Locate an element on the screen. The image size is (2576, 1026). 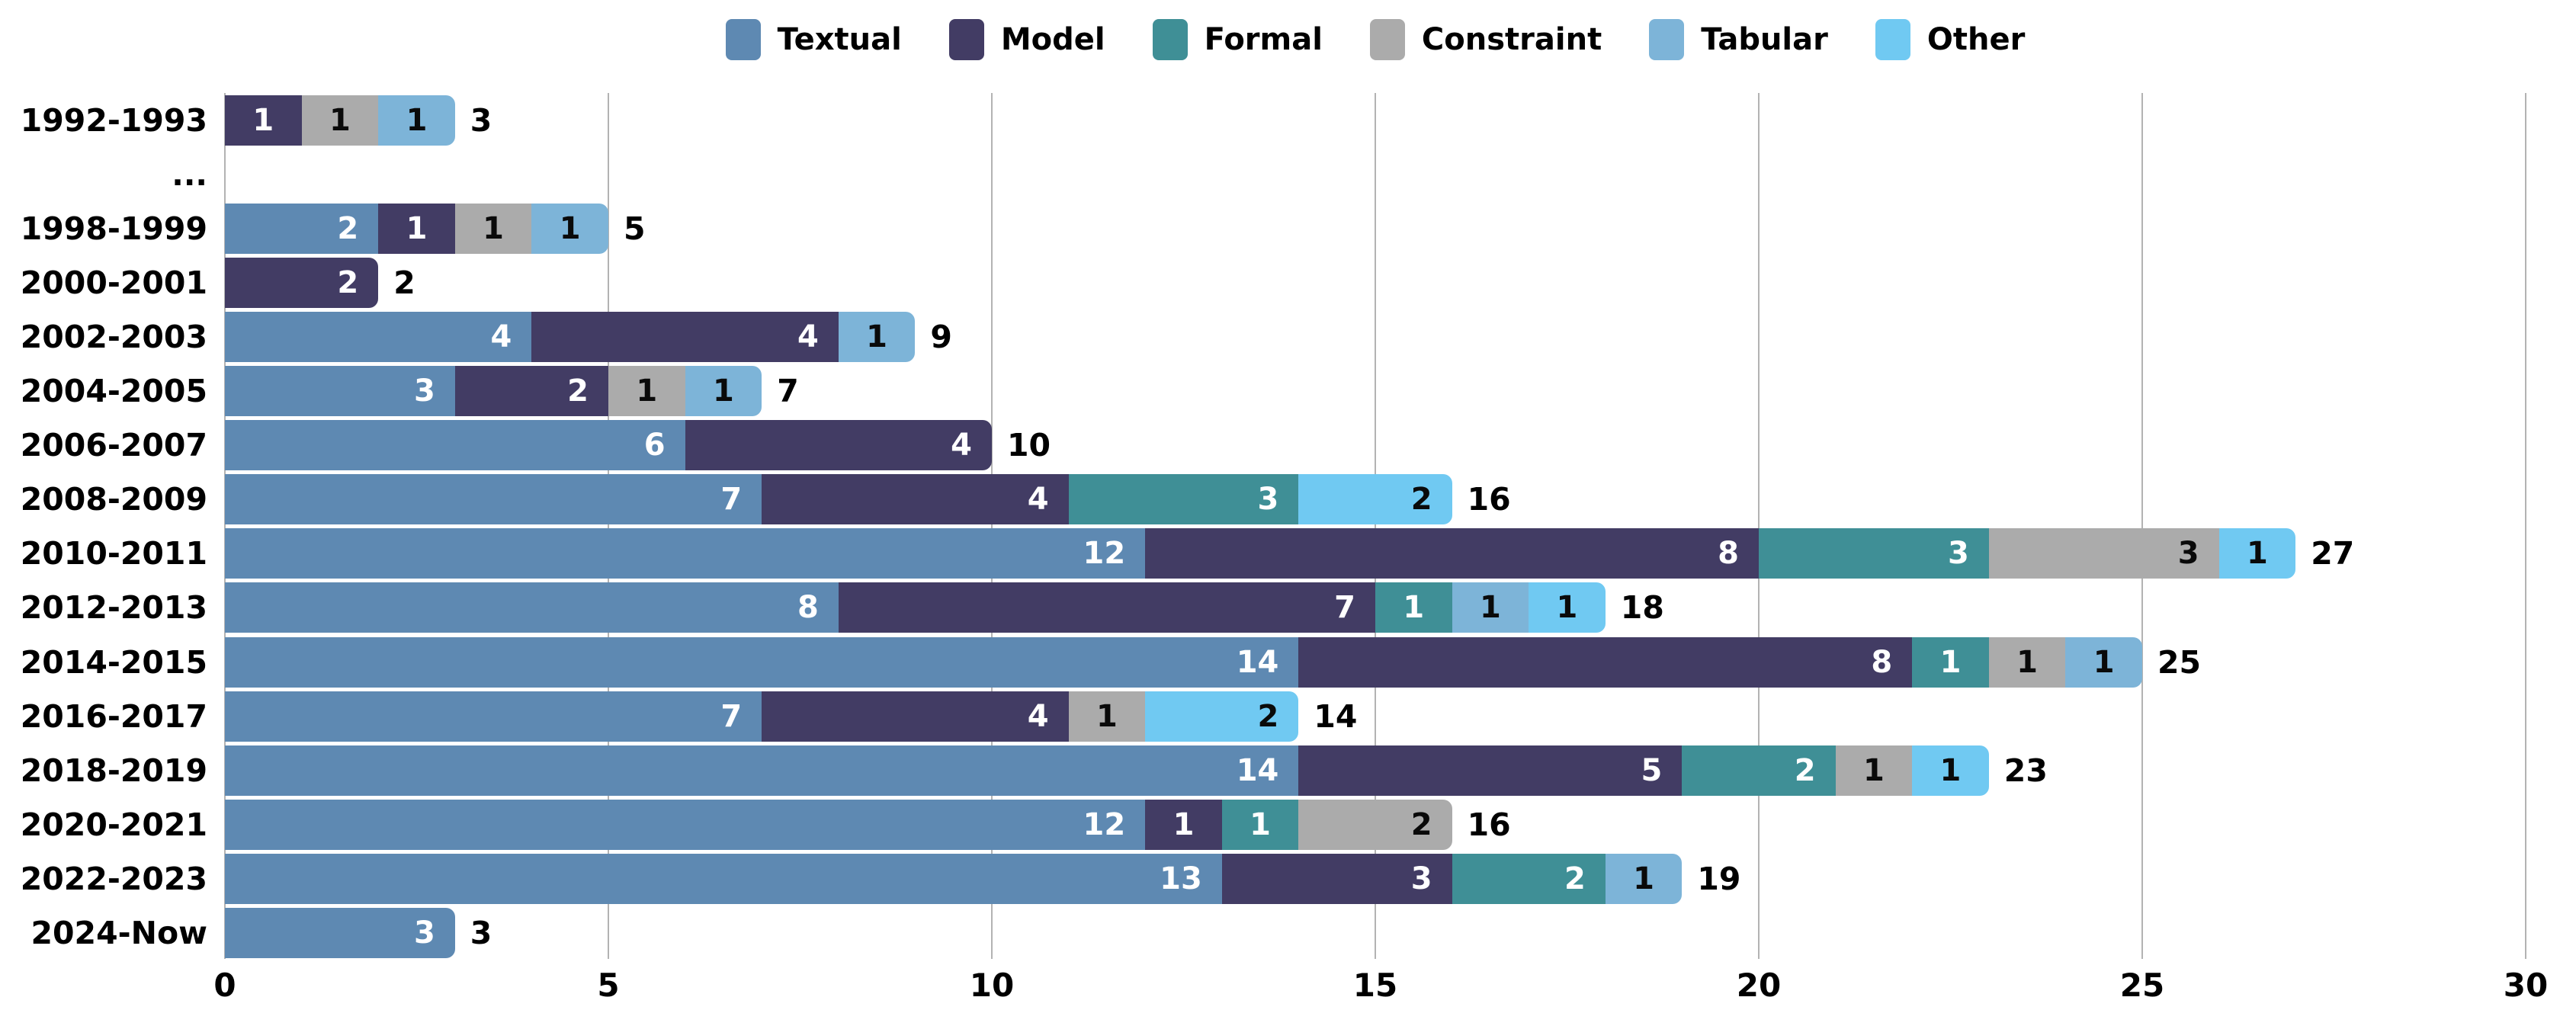
legend-item-constraint: Constraint is located at coordinates (1485, 39).